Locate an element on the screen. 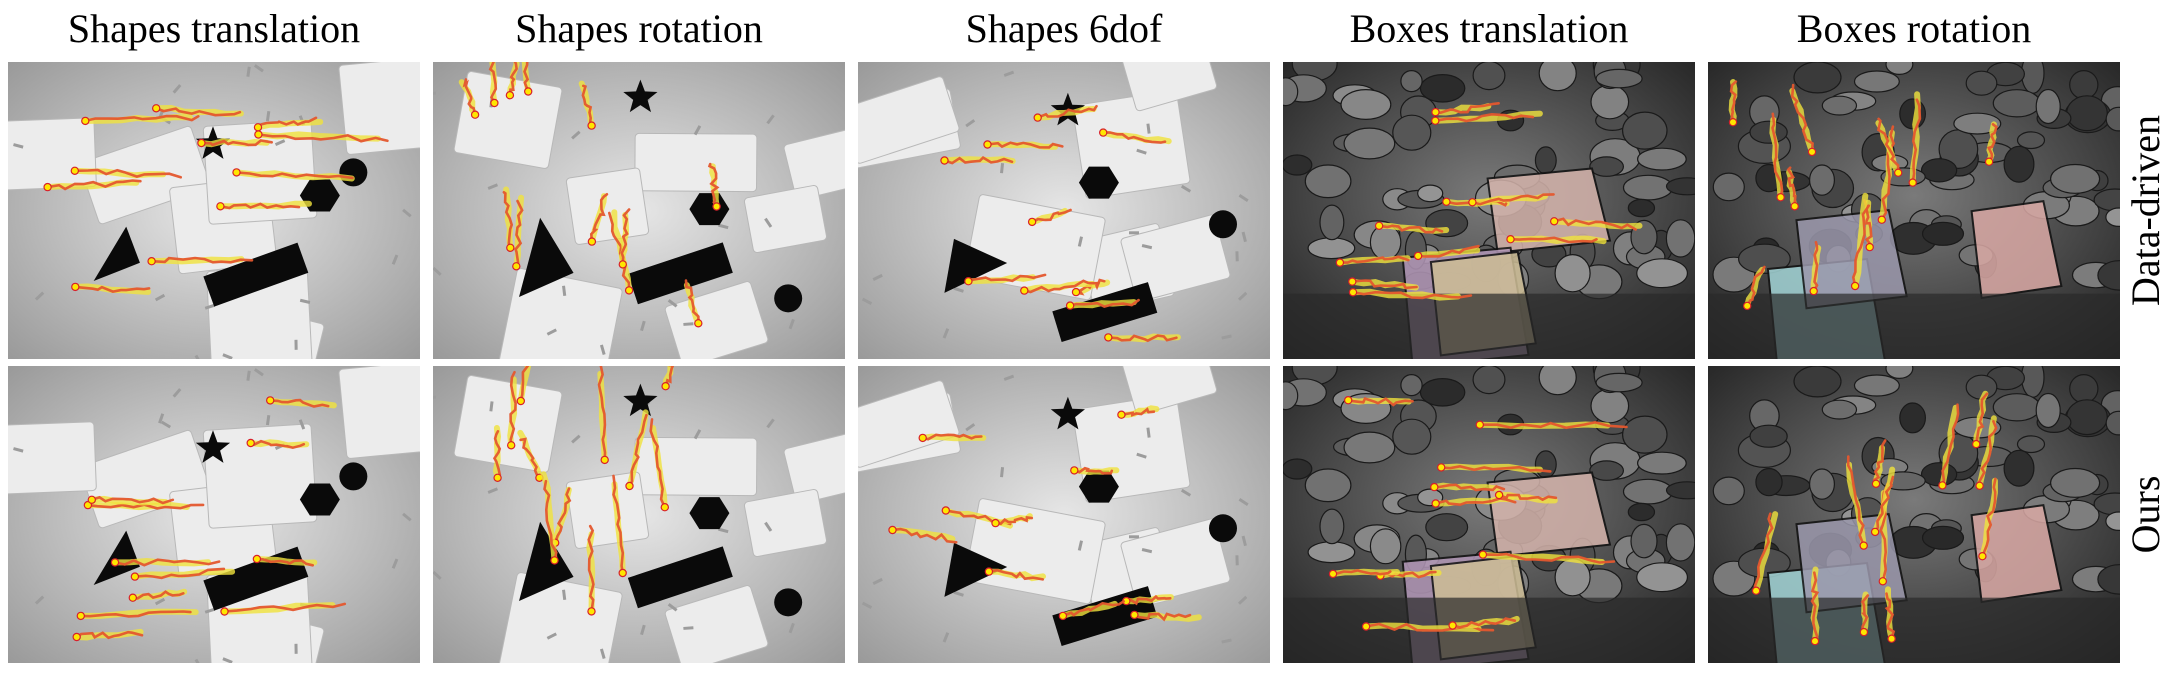 The width and height of the screenshot is (2172, 696). triangle-shape is located at coordinates (976, 569).